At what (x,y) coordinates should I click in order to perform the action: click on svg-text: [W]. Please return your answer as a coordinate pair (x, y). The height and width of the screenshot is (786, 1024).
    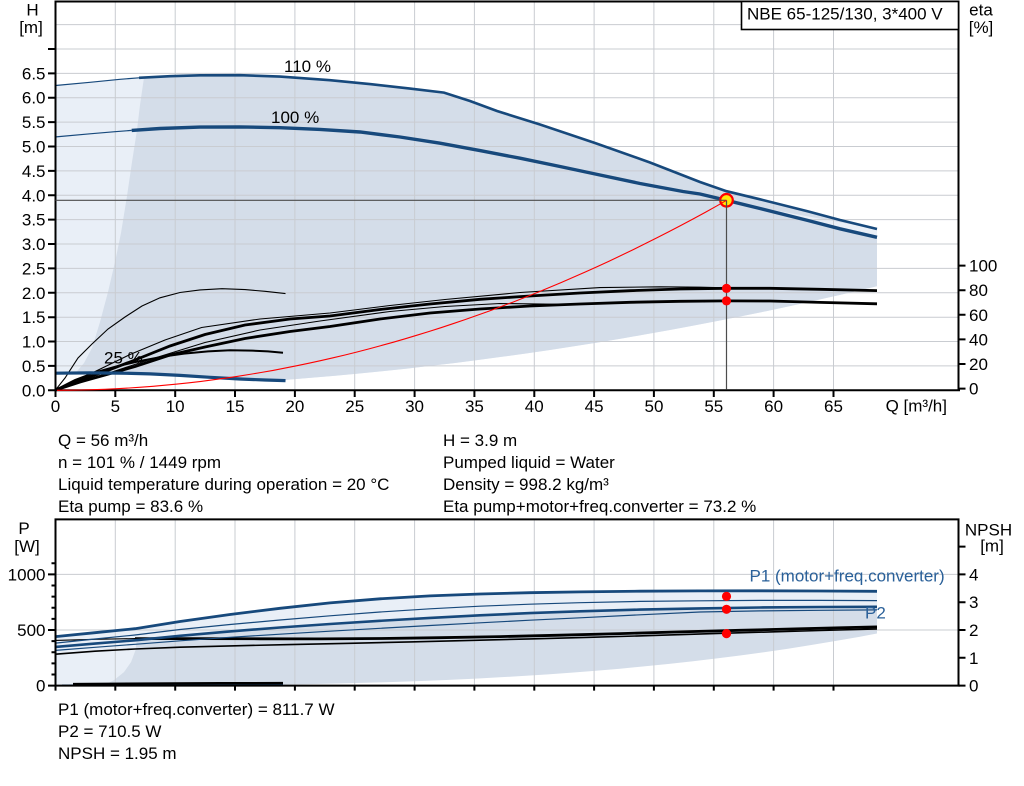
    Looking at the image, I should click on (27, 546).